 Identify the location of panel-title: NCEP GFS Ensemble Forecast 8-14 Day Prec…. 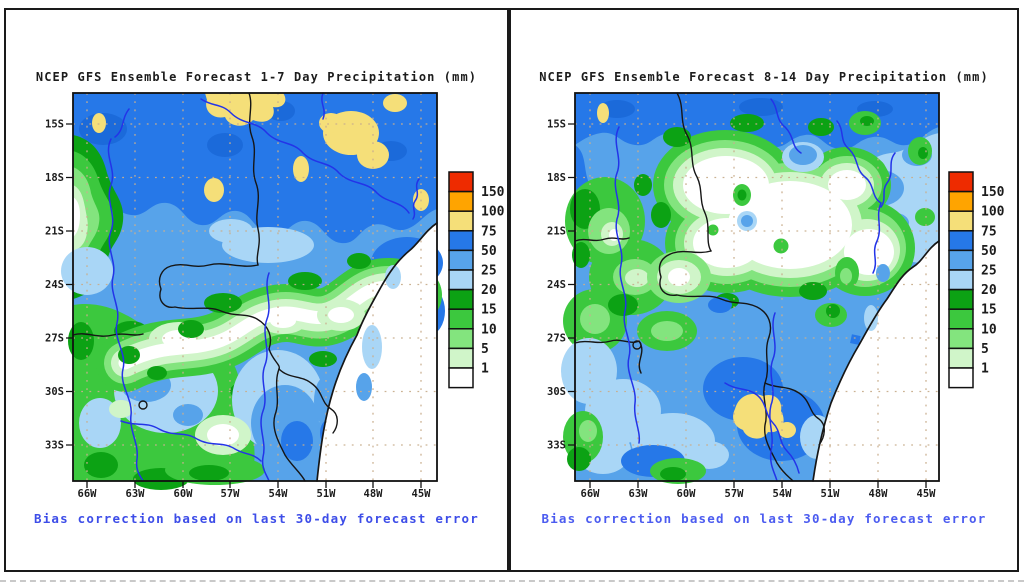
(764, 77).